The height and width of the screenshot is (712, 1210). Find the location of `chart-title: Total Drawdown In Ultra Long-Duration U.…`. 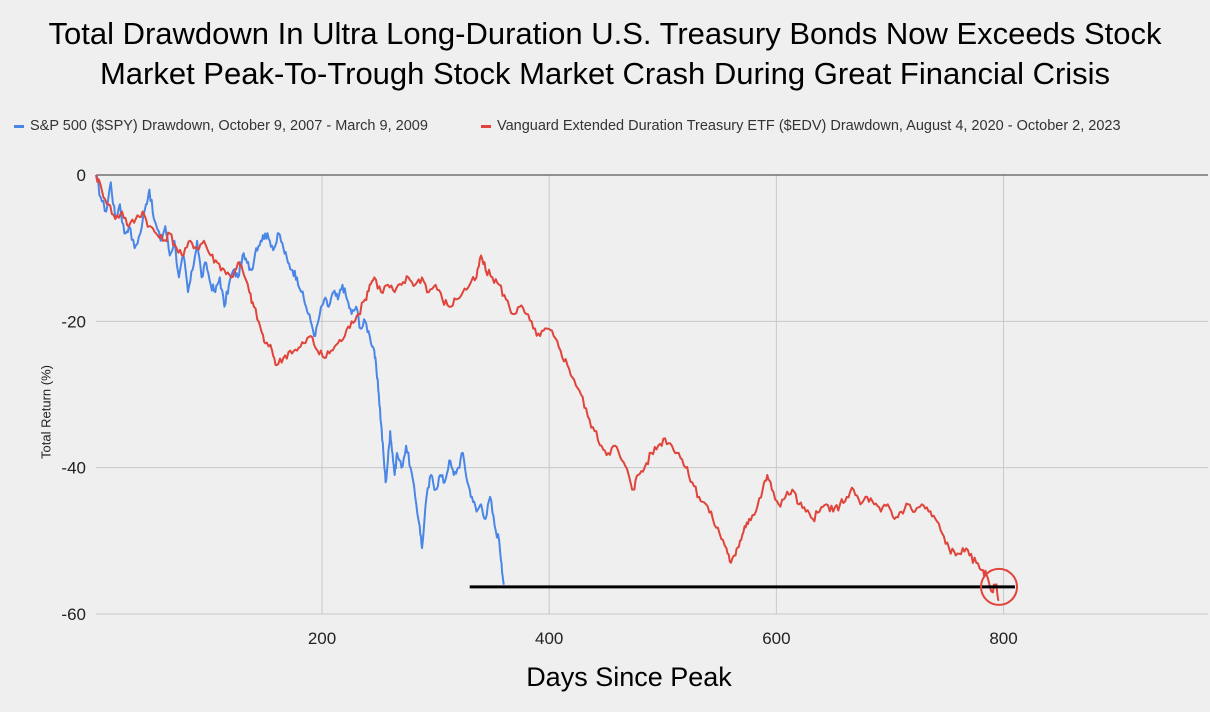

chart-title: Total Drawdown In Ultra Long-Duration U.… is located at coordinates (605, 54).